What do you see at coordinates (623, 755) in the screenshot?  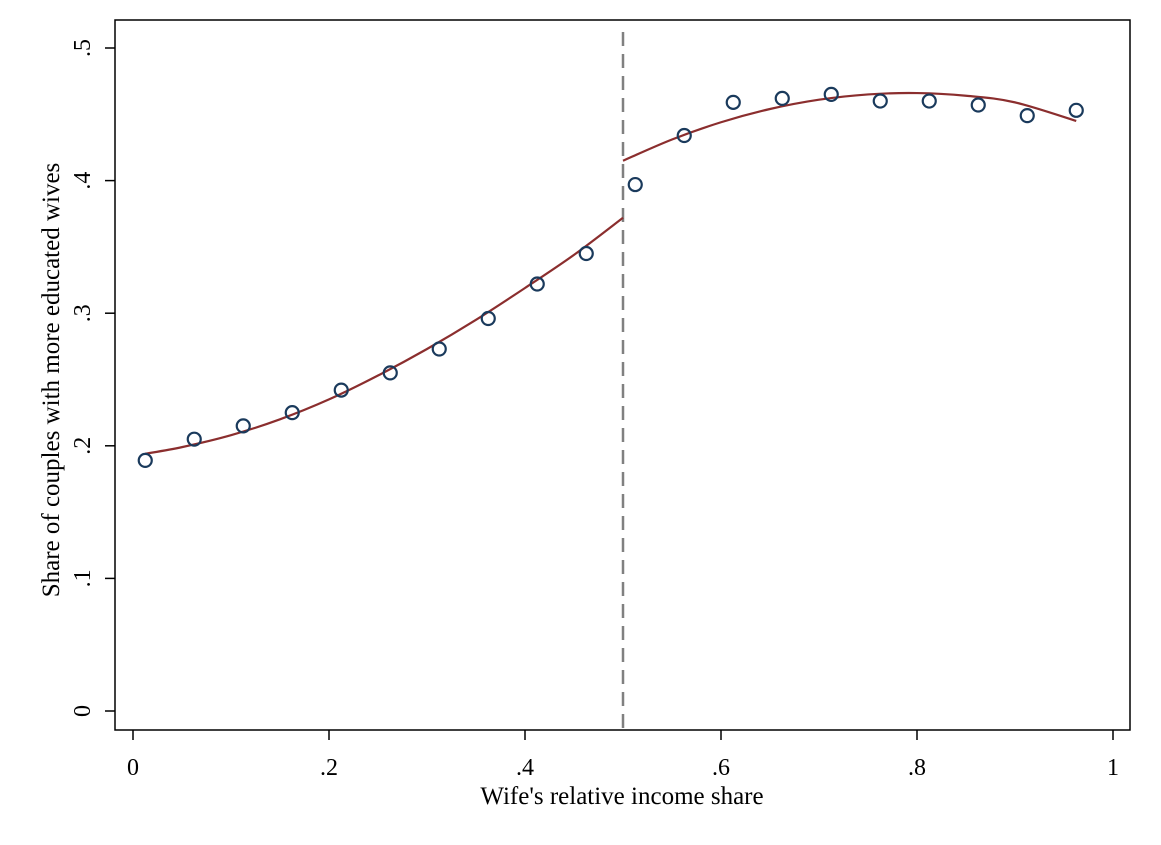 I see `x-axis-ticks: 0 .2 .4 .6 .8 1` at bounding box center [623, 755].